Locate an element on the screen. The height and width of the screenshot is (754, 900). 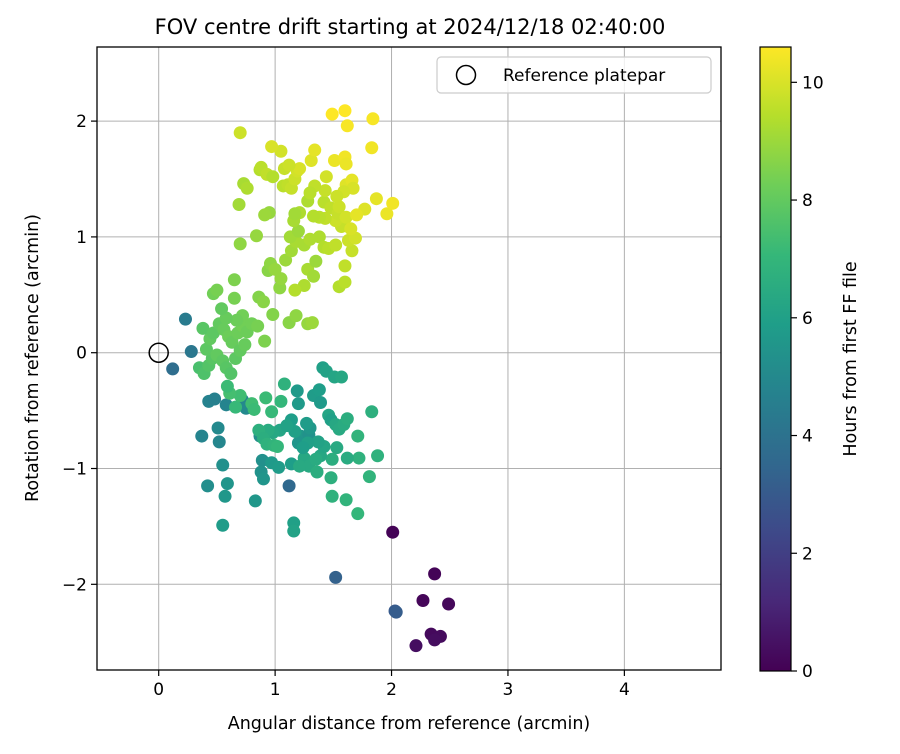
legend: Reference platepar is located at coordinates (574, 75).